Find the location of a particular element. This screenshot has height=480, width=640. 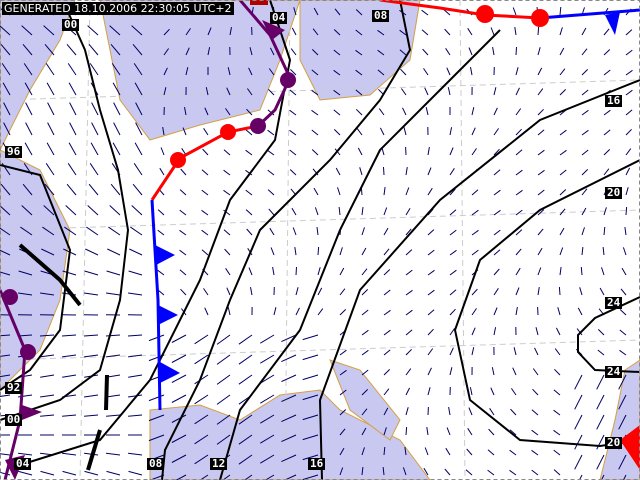

isobar-label: 24 is located at coordinates (614, 302).